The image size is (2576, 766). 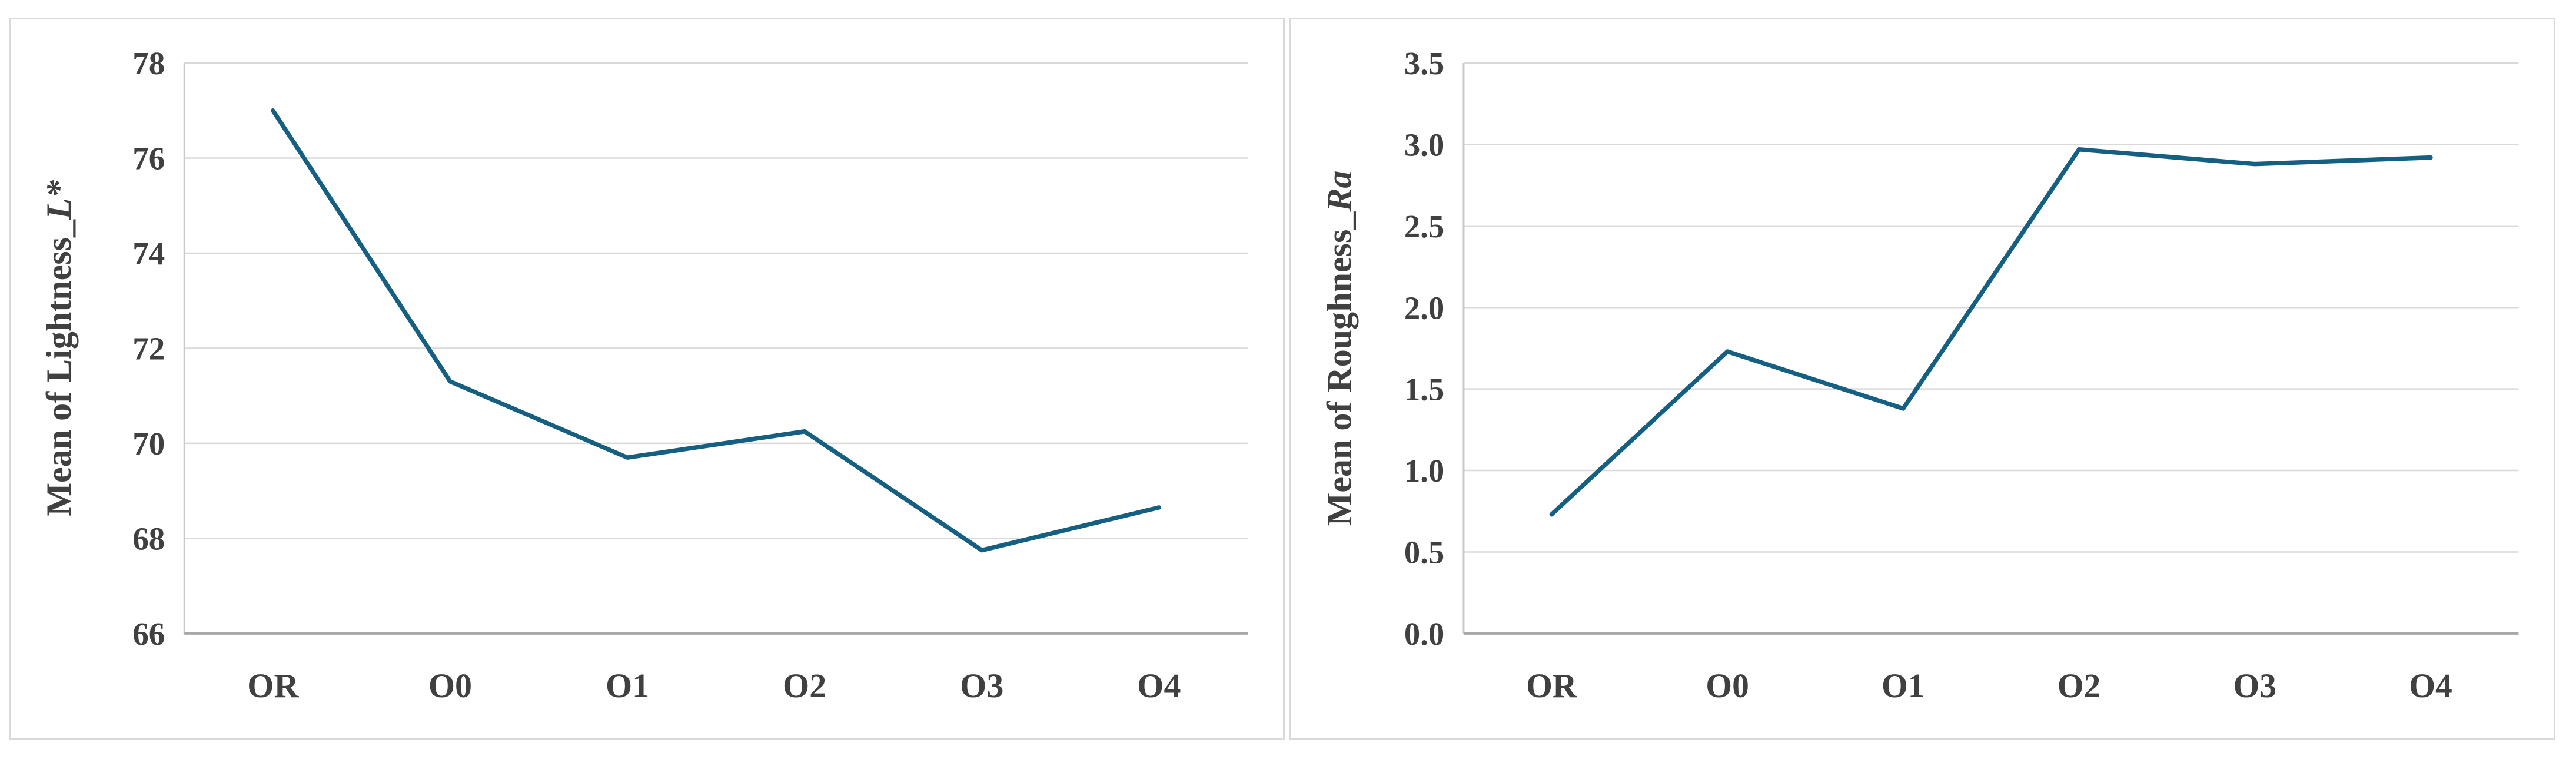 What do you see at coordinates (1424, 145) in the screenshot?
I see `y-tick-label: 3.0` at bounding box center [1424, 145].